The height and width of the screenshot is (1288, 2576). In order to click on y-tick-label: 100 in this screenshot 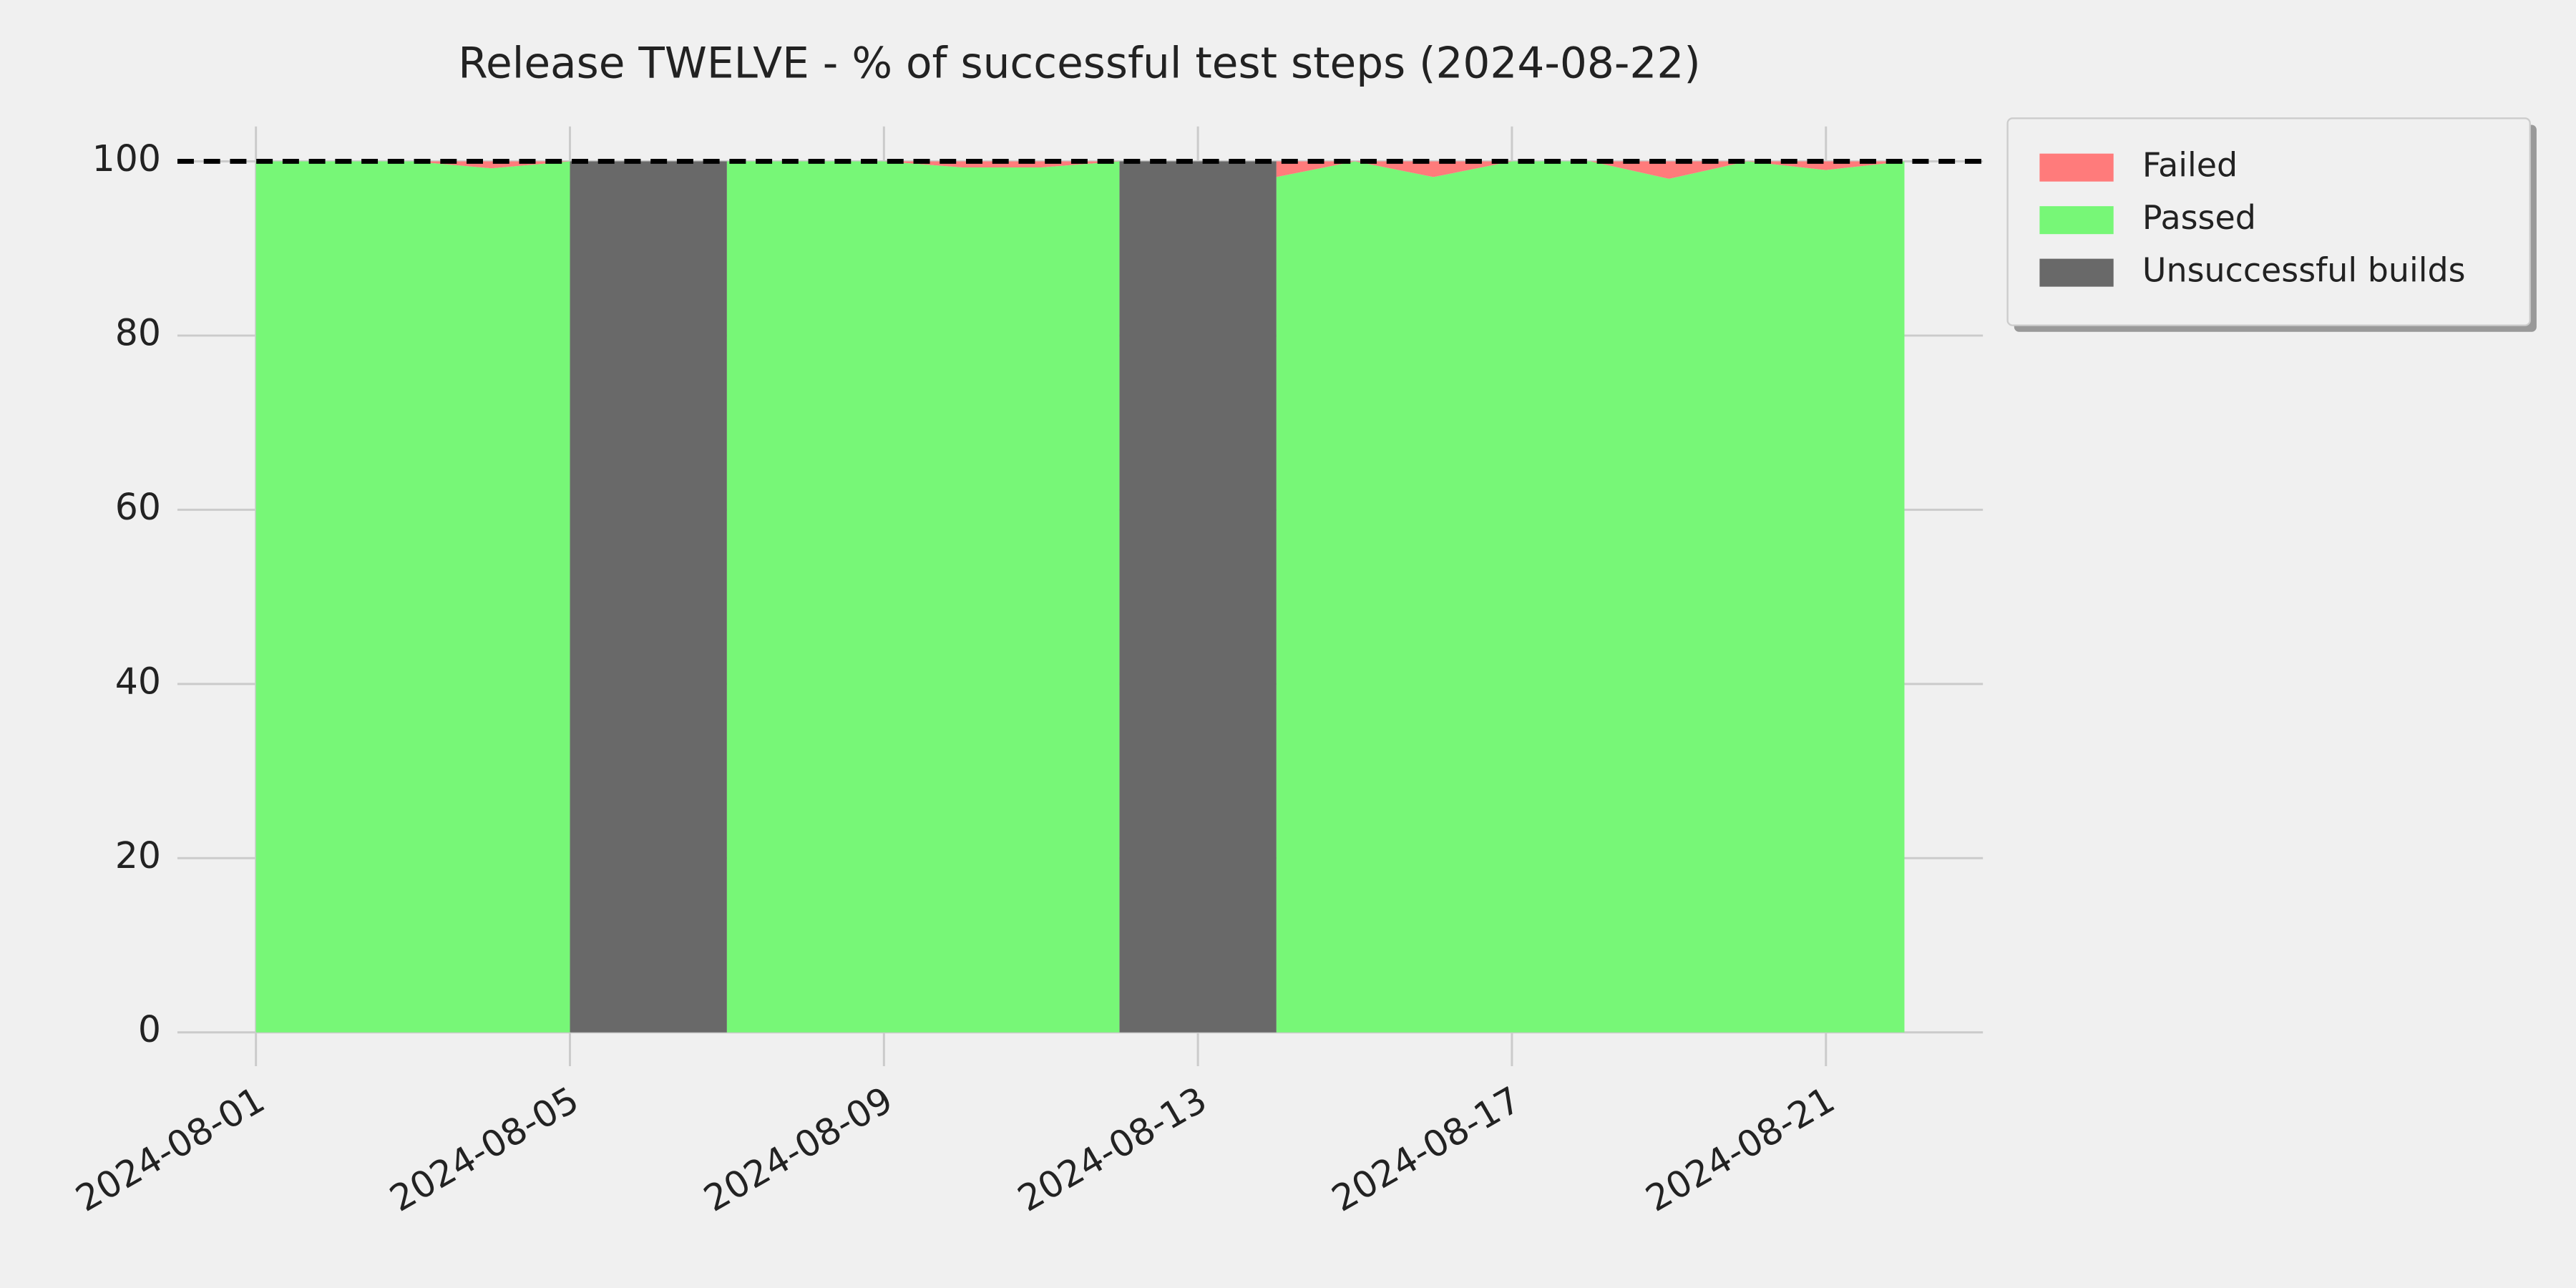, I will do `click(126, 158)`.